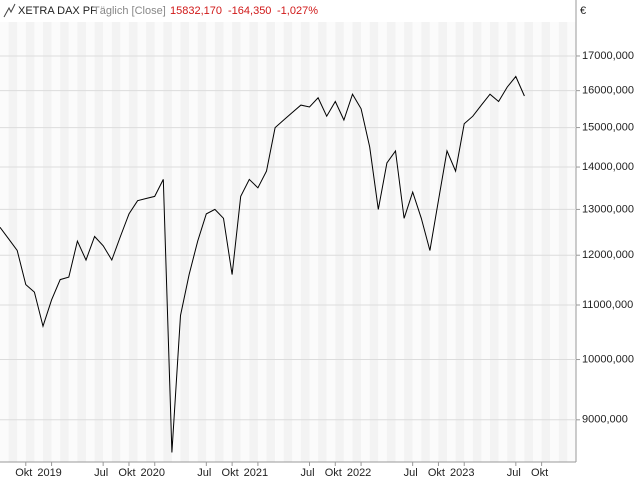 The width and height of the screenshot is (640, 480). What do you see at coordinates (583, 11) in the screenshot?
I see `y-axis-unit: €` at bounding box center [583, 11].